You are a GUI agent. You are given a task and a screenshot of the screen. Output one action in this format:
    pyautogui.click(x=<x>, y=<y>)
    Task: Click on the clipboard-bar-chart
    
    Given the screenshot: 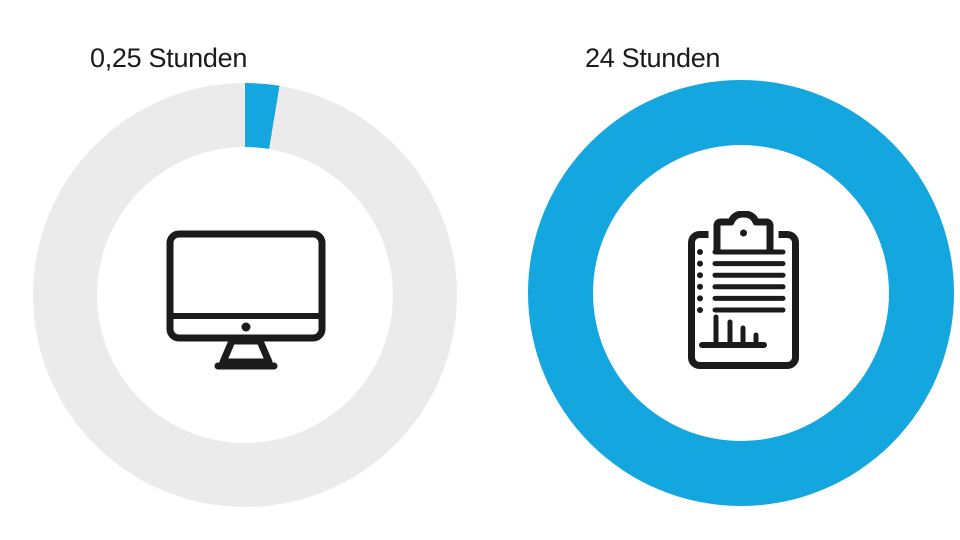 What is the action you would take?
    pyautogui.click(x=733, y=331)
    